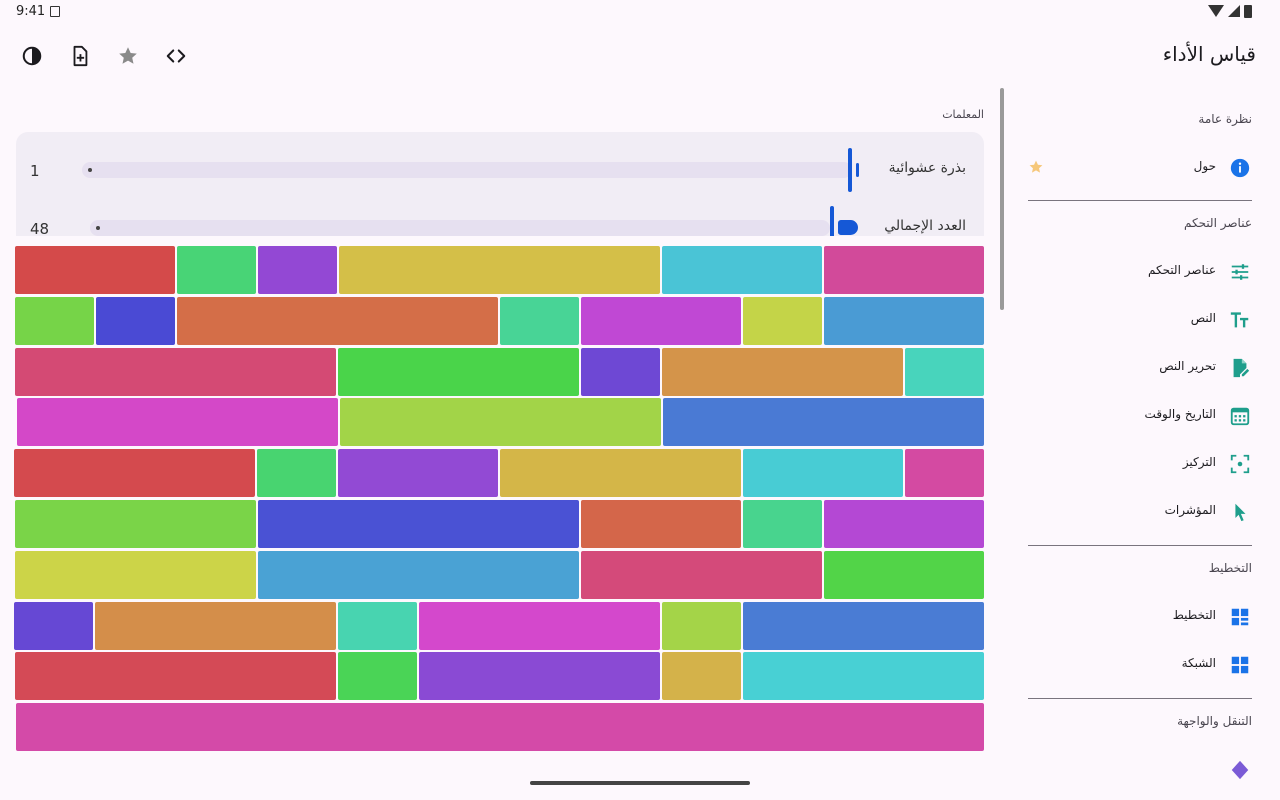 The height and width of the screenshot is (800, 1280). Describe the element at coordinates (1140, 665) in the screenshot. I see `sidebar-item-grid: الشبكة` at that location.